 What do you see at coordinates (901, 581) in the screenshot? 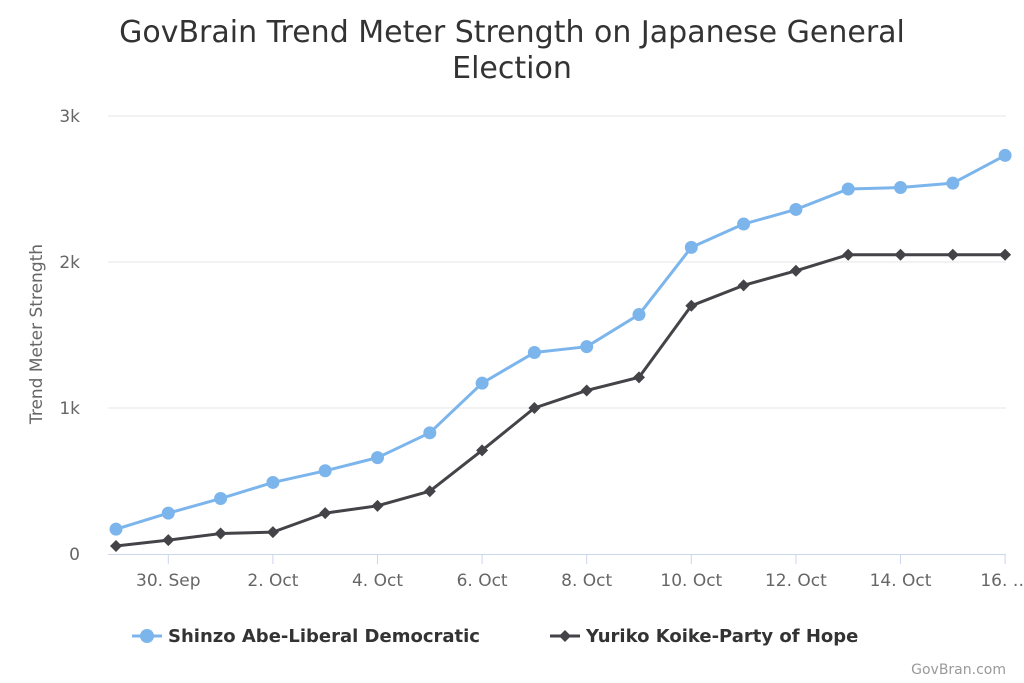
I see `x-tick-label: 14. Oct` at bounding box center [901, 581].